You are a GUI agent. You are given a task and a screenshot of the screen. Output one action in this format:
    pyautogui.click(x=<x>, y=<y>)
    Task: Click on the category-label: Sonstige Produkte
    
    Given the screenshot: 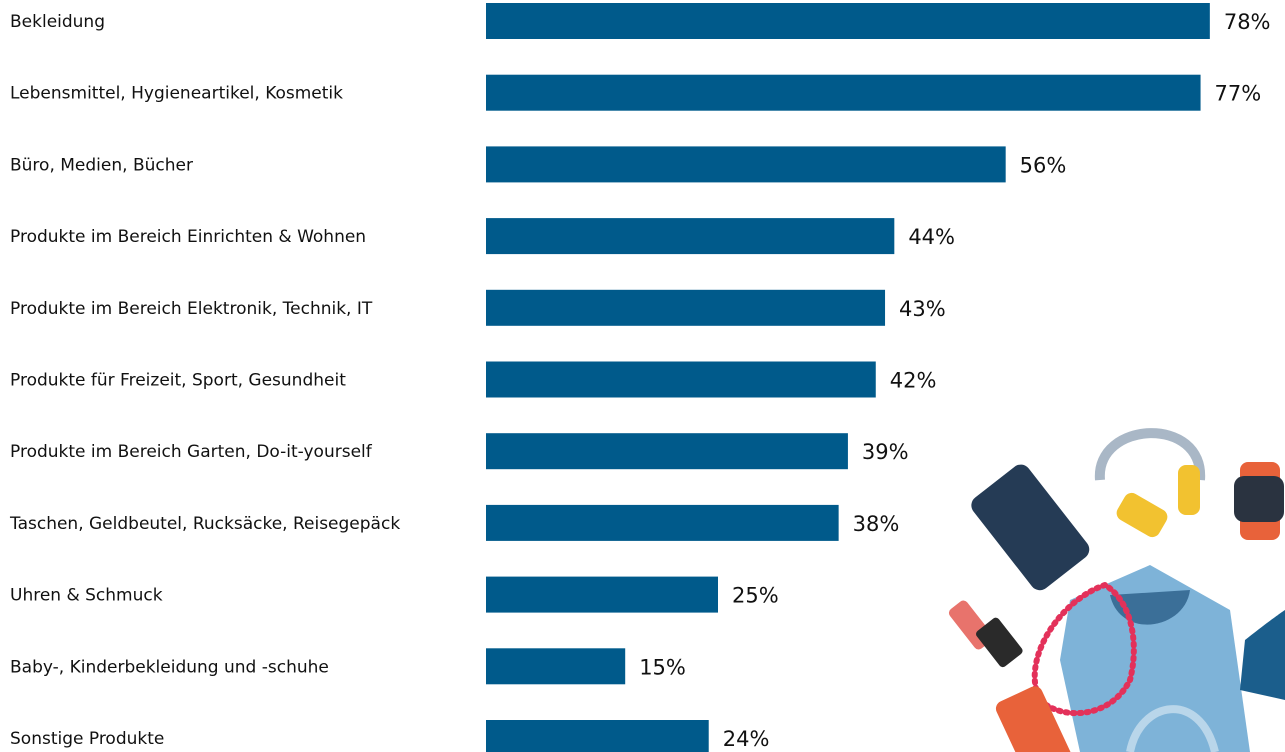 What is the action you would take?
    pyautogui.click(x=87, y=739)
    